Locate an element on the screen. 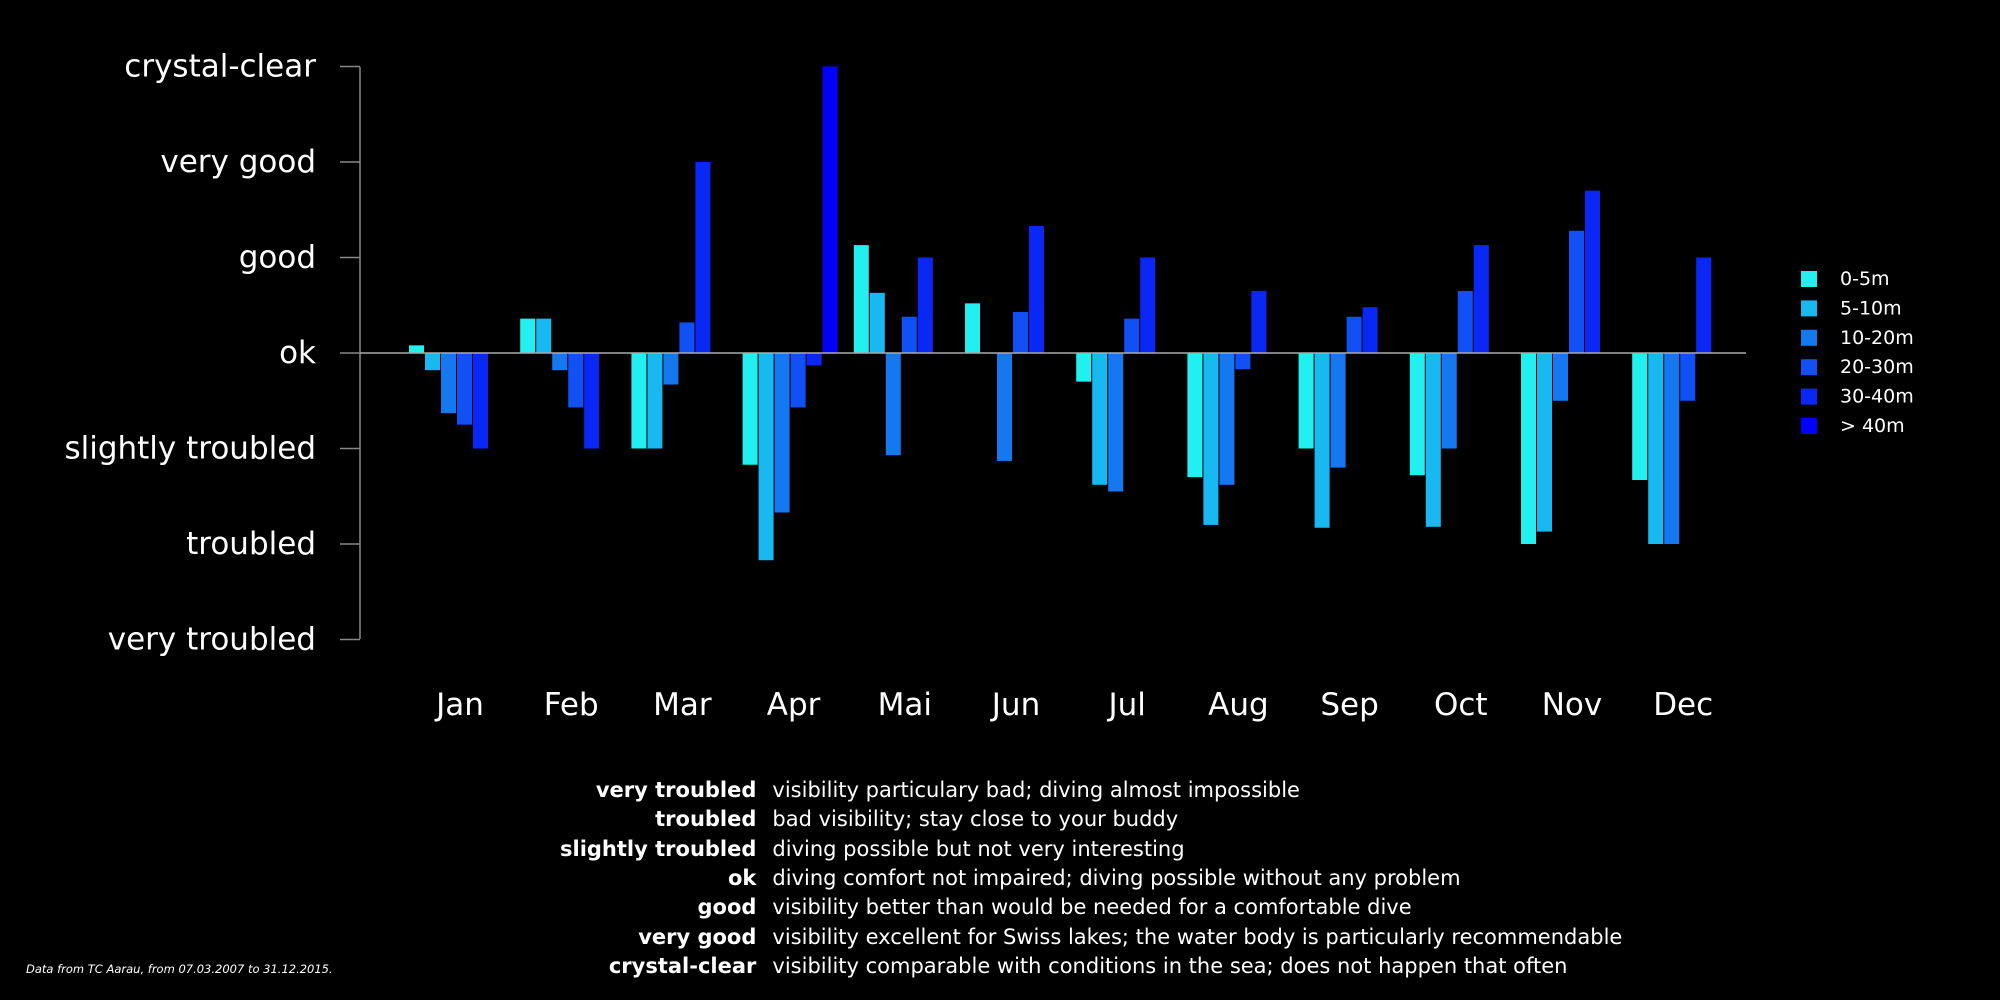 Image resolution: width=2000 pixels, height=1000 pixels. definition-term: very troubled is located at coordinates (676, 790).